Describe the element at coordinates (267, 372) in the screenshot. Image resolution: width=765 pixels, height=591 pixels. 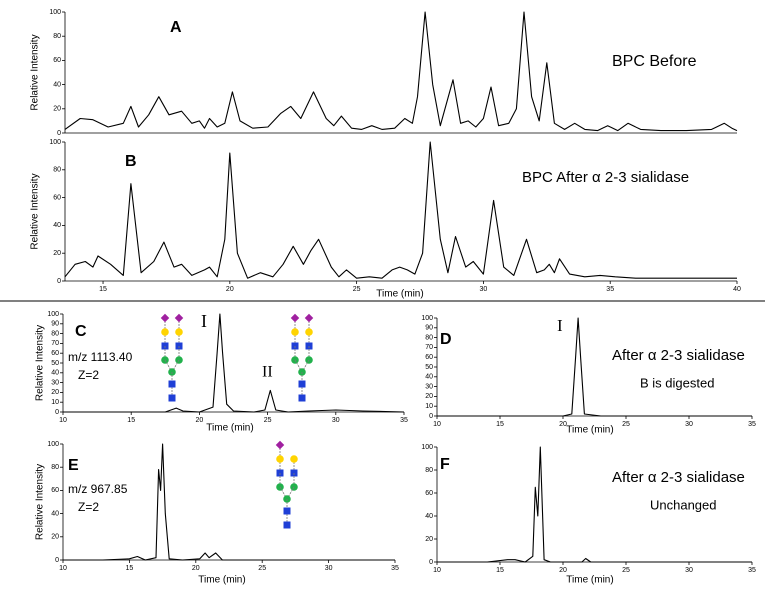
I see `annotation: II` at that location.